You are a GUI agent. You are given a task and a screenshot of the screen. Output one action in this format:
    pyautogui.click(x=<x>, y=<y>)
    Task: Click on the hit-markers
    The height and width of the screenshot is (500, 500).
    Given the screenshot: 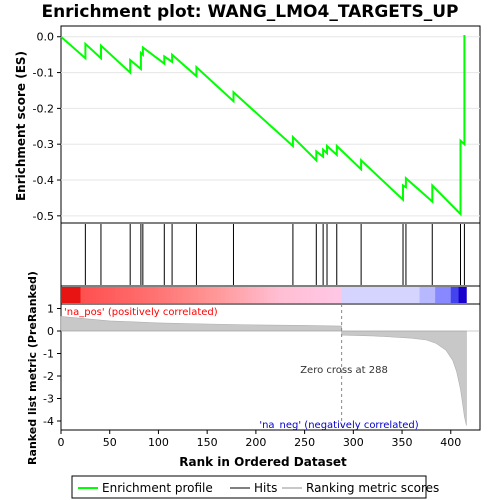 What is the action you would take?
    pyautogui.click(x=274, y=254)
    